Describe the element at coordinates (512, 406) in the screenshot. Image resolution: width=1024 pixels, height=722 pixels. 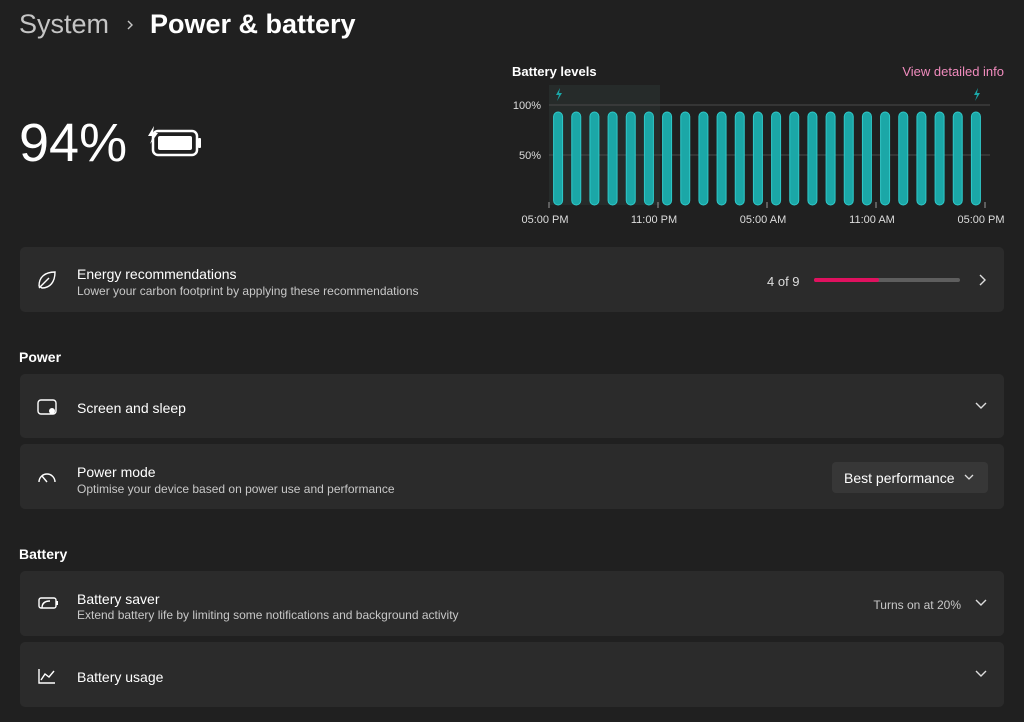
I see `screen-sleep-card: Screen and sleep` at that location.